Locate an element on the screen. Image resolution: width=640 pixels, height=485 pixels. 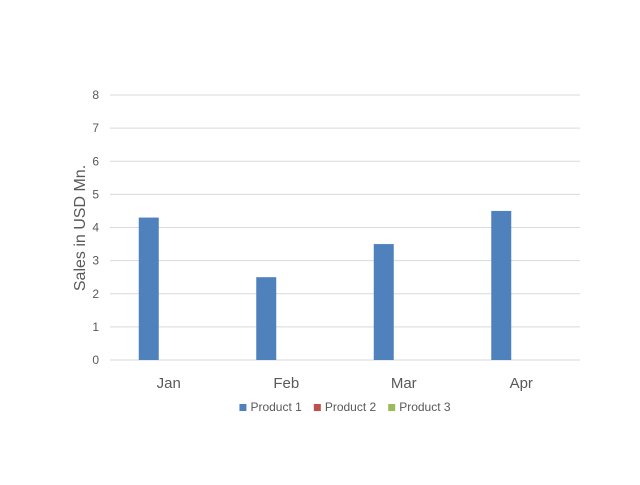
legend-item-product-2: Product 2 is located at coordinates (345, 407).